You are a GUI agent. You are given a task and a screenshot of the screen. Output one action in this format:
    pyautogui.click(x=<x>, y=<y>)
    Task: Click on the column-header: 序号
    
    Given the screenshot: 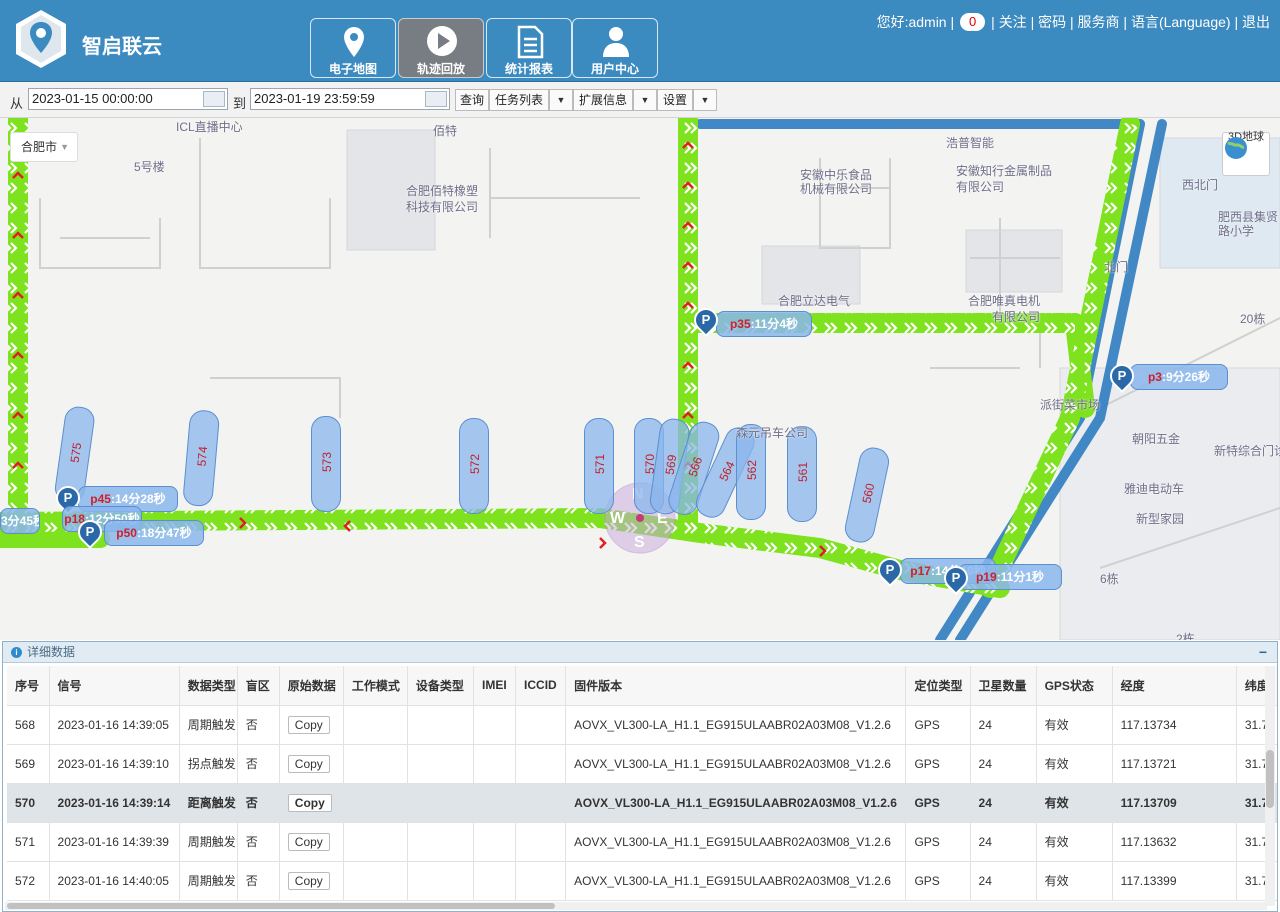 What is the action you would take?
    pyautogui.click(x=28, y=686)
    